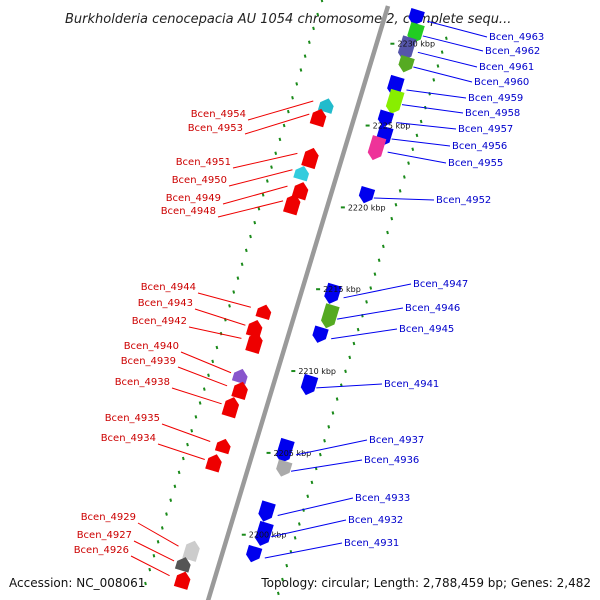 The height and width of the screenshot is (600, 600). What do you see at coordinates (159, 321) in the screenshot?
I see `gene-label: Bcen_4942` at bounding box center [159, 321].